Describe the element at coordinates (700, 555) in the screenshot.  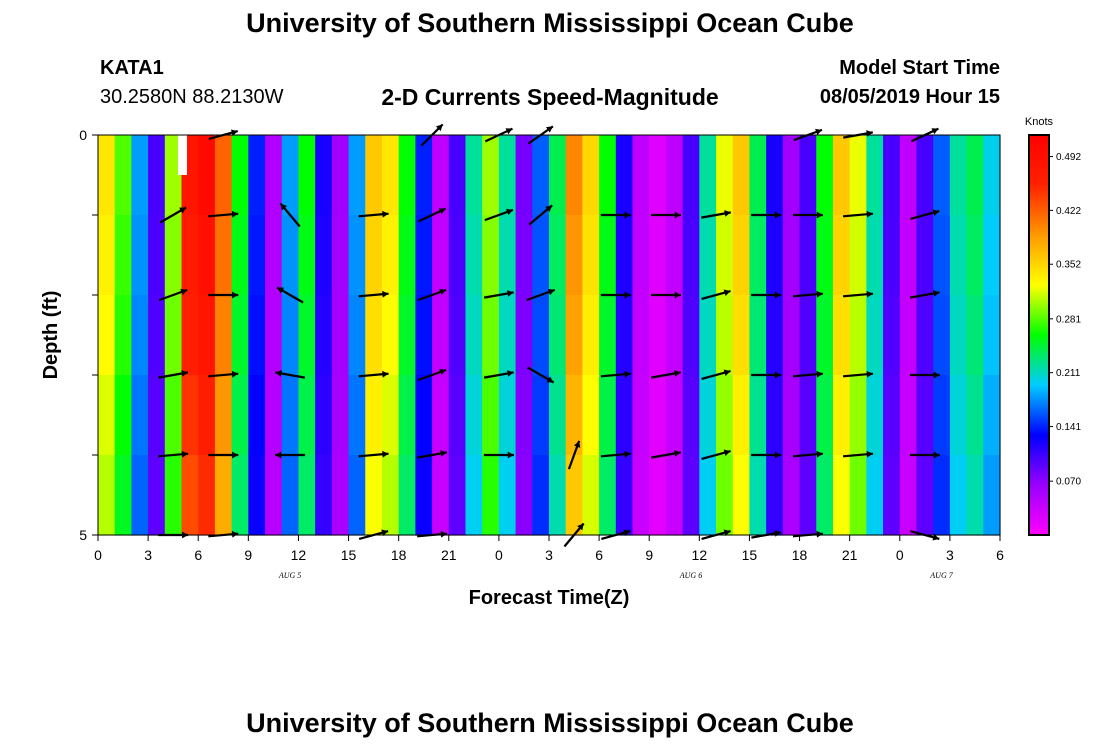
I see `x-tick-label: 12` at that location.